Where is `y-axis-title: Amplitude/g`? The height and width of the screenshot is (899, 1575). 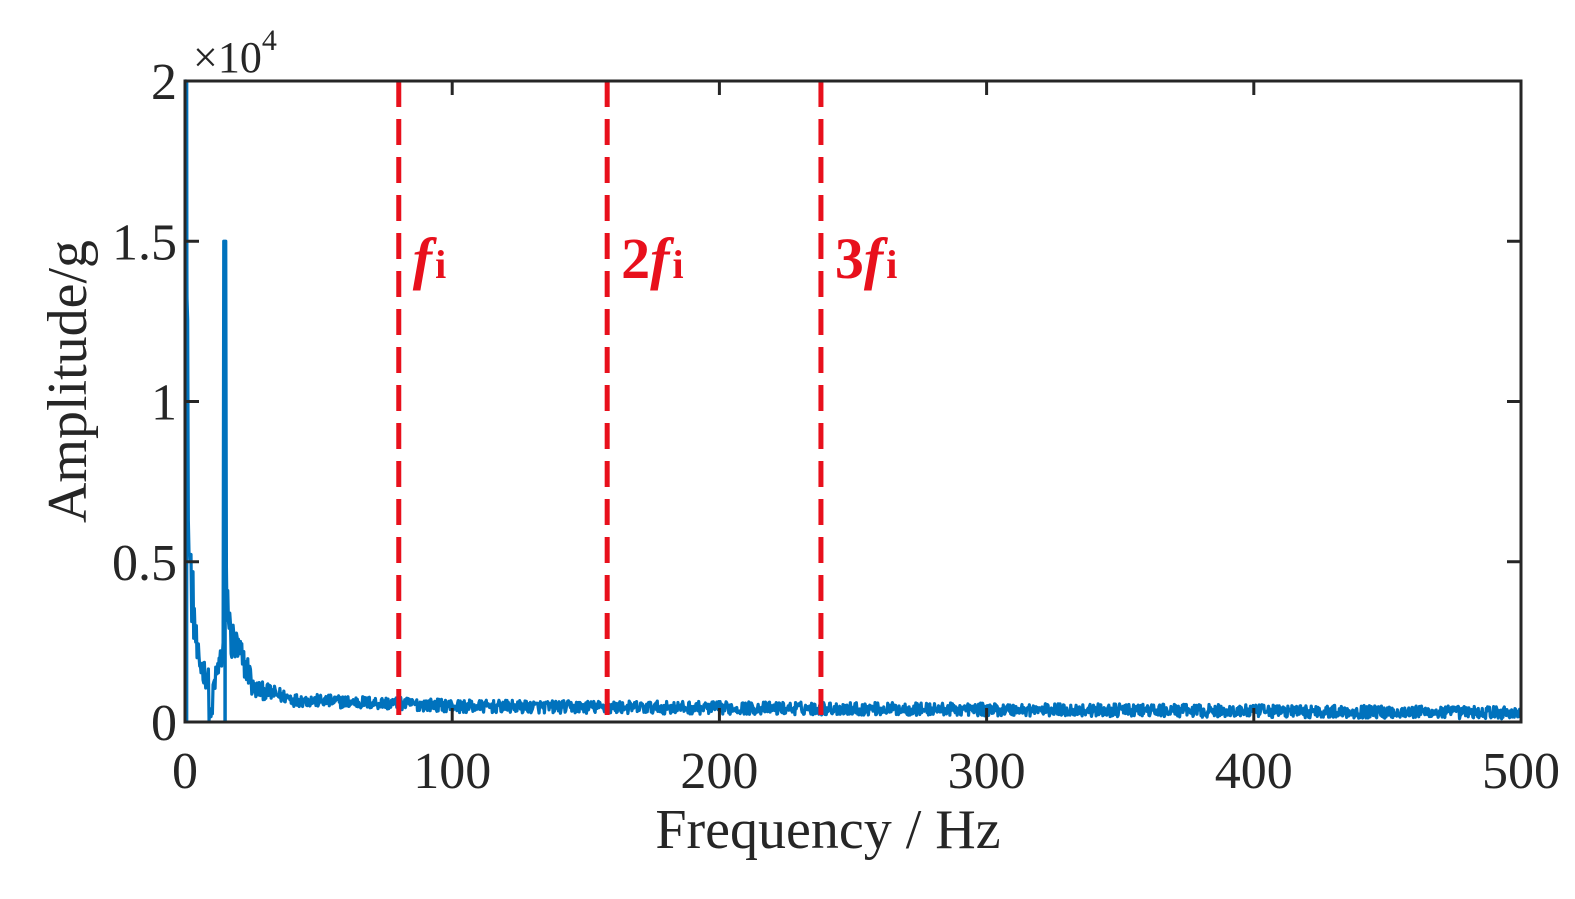
y-axis-title: Amplitude/g is located at coordinates (68, 381).